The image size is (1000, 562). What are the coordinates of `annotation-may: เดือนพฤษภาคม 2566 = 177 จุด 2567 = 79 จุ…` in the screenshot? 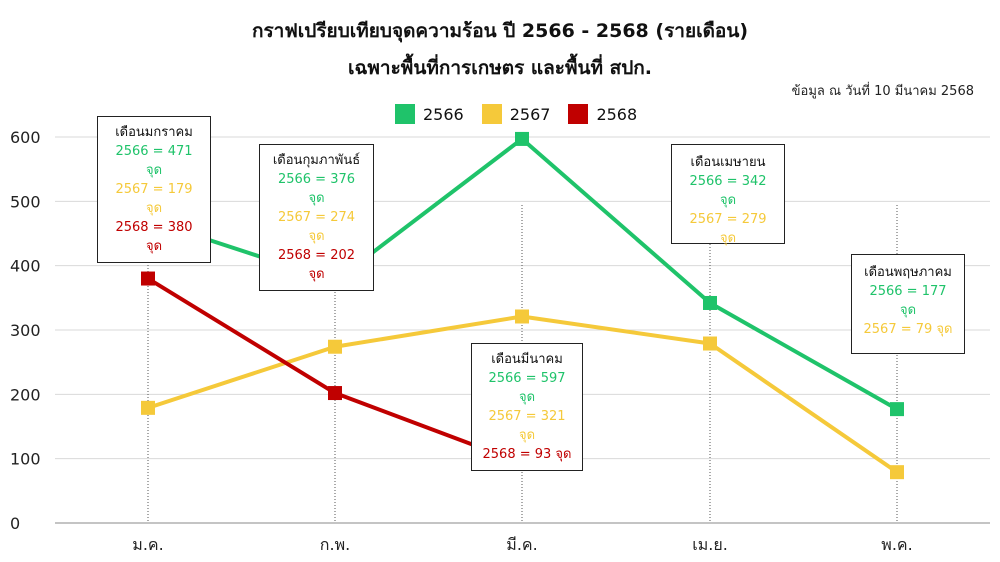 It's located at (908, 304).